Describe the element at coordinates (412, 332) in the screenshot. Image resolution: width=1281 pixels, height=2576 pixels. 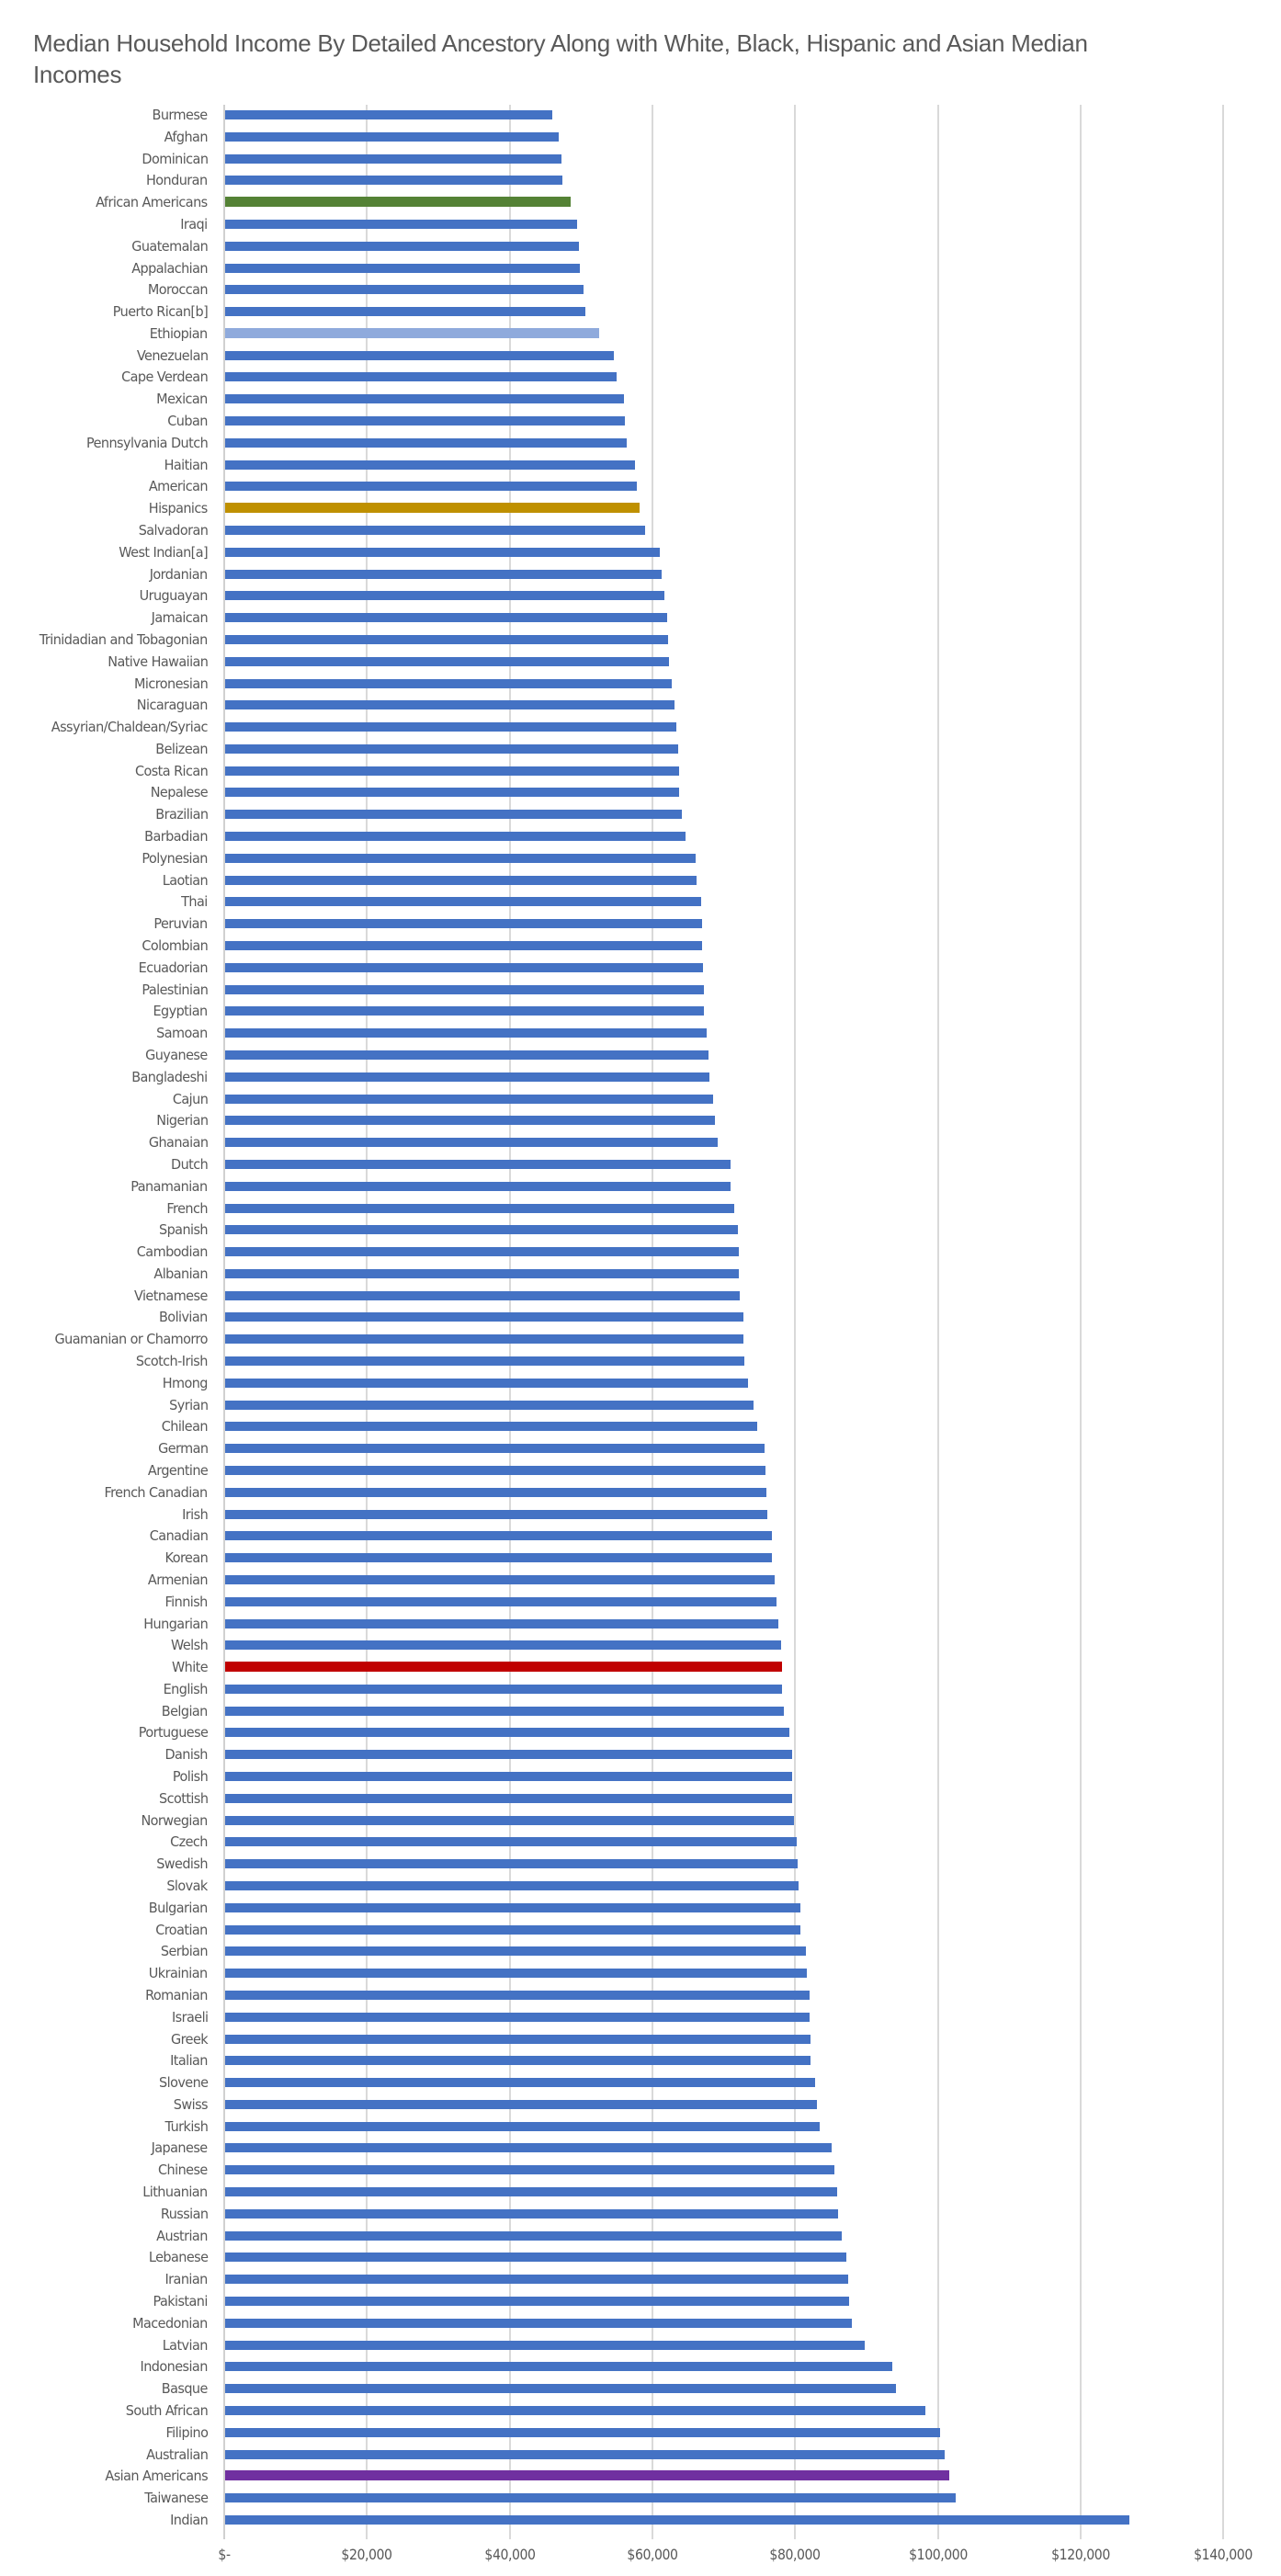
I see `highlighted-bar` at that location.